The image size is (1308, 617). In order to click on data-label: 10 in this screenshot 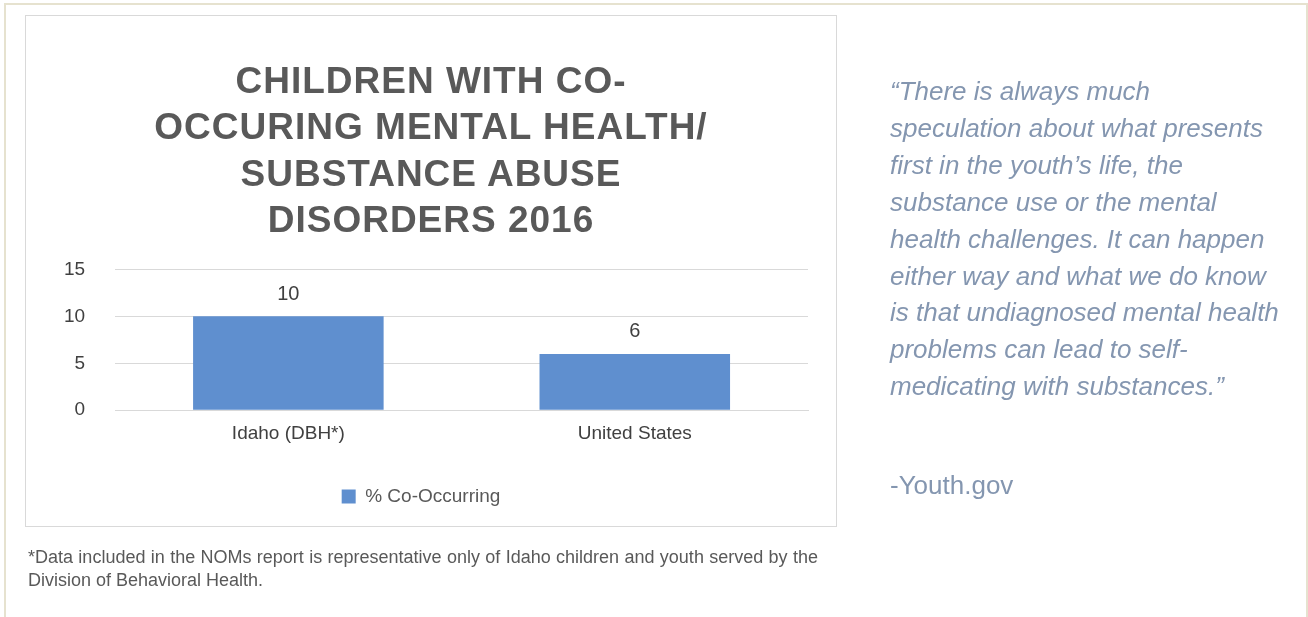, I will do `click(288, 292)`.